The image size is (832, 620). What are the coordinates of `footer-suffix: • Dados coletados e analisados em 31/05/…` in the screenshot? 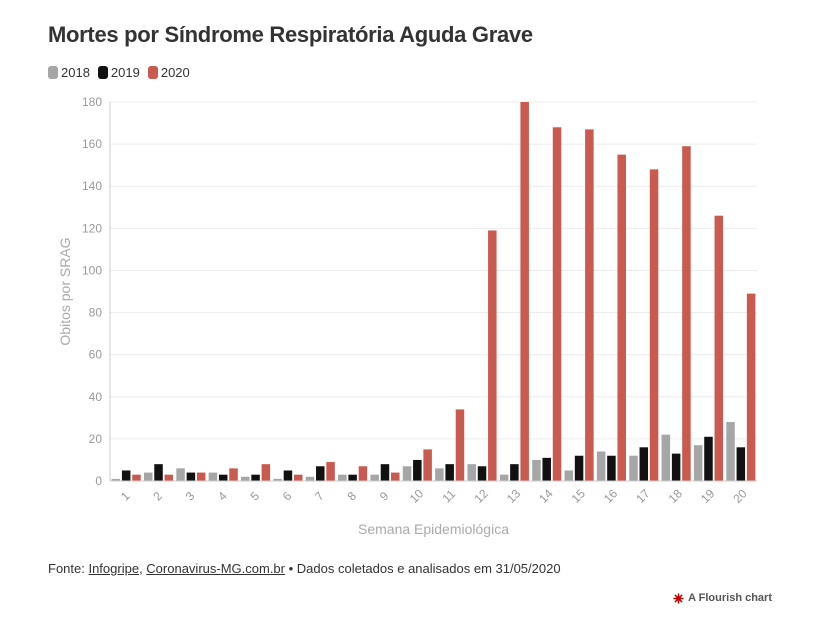 It's located at (423, 568).